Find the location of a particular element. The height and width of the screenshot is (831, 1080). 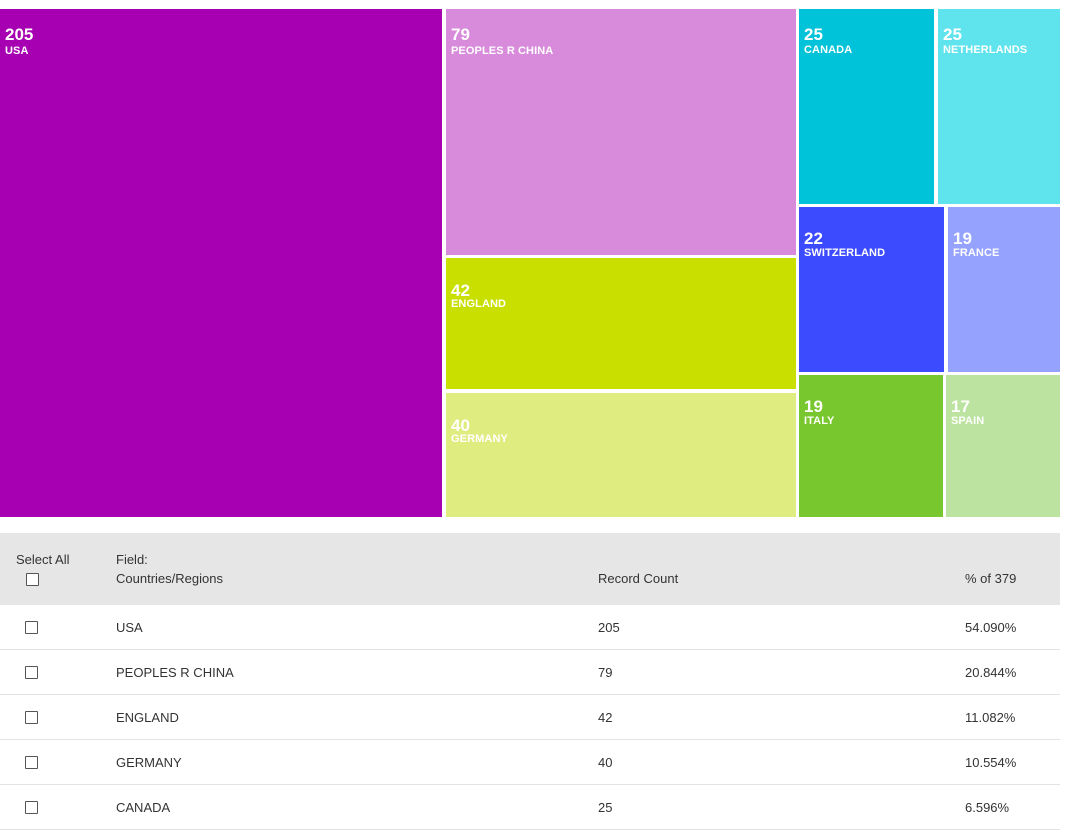

field-value: Countries/Regions is located at coordinates (169, 578).